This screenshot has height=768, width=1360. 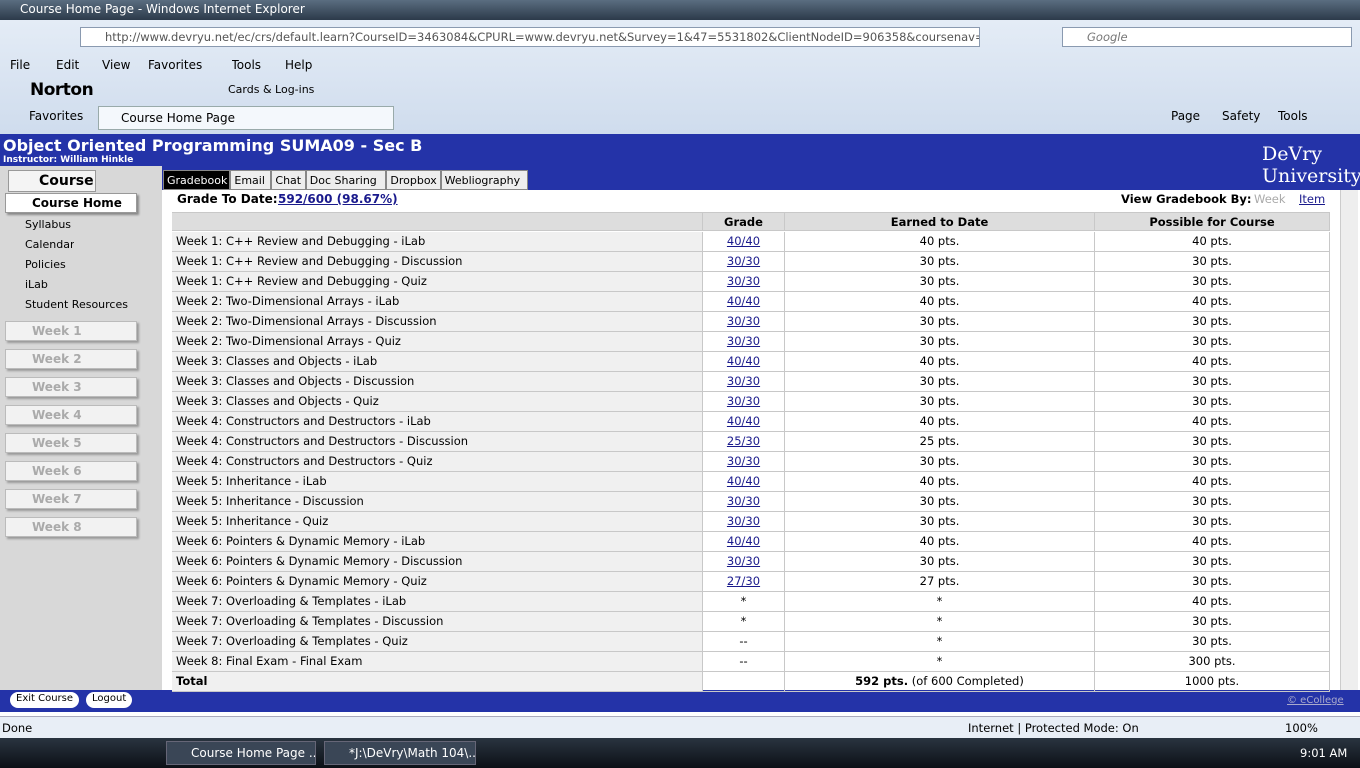 I want to click on nav-link: Syllabus, so click(x=48, y=224).